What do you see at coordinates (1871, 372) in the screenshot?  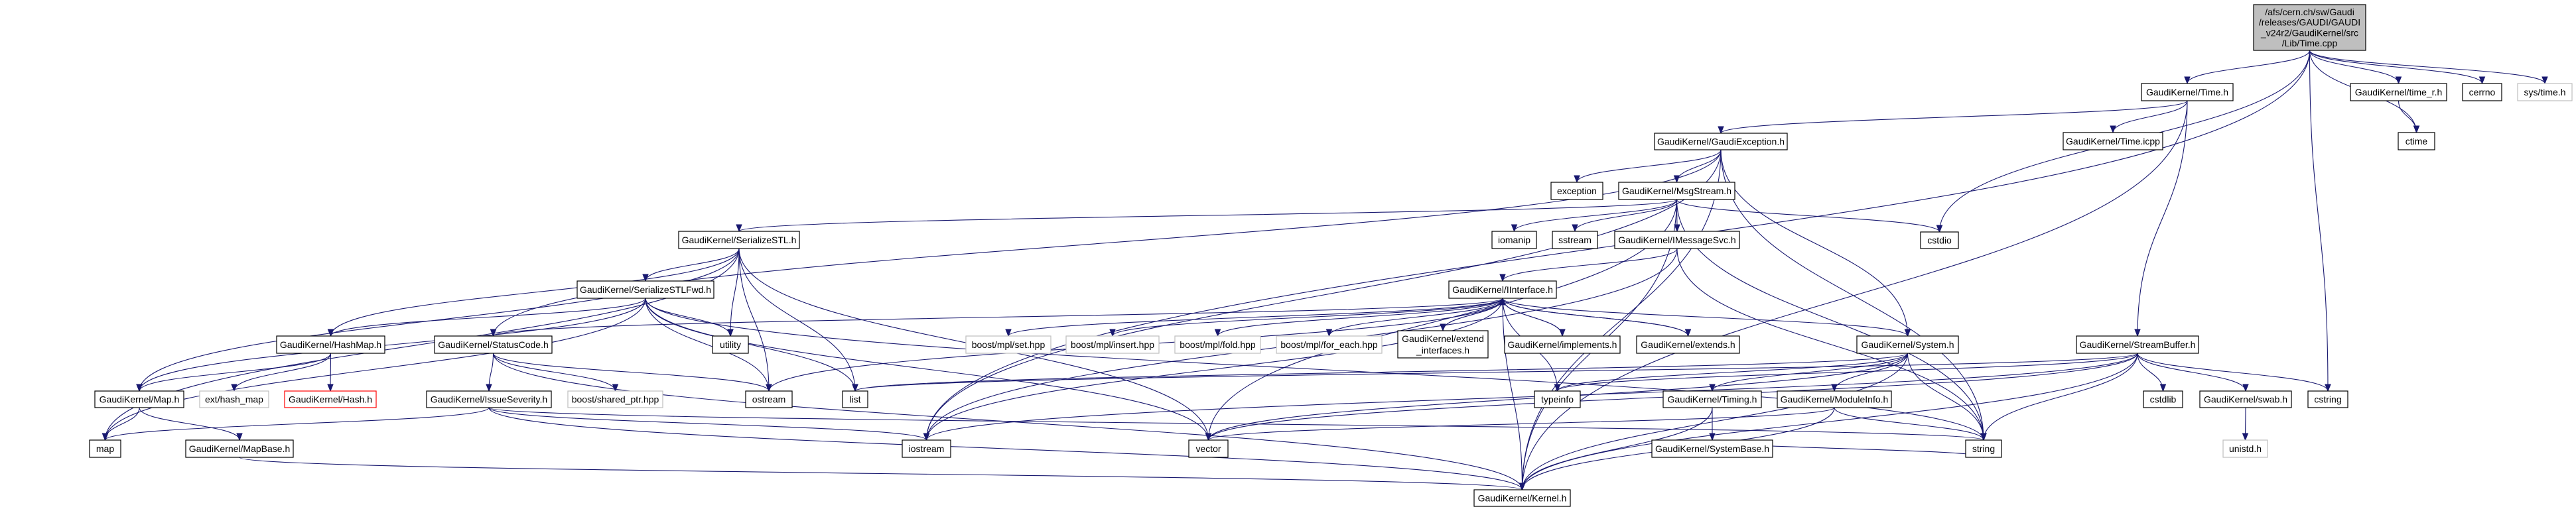 I see `edge-system-h-to-moduleinfo-h` at bounding box center [1871, 372].